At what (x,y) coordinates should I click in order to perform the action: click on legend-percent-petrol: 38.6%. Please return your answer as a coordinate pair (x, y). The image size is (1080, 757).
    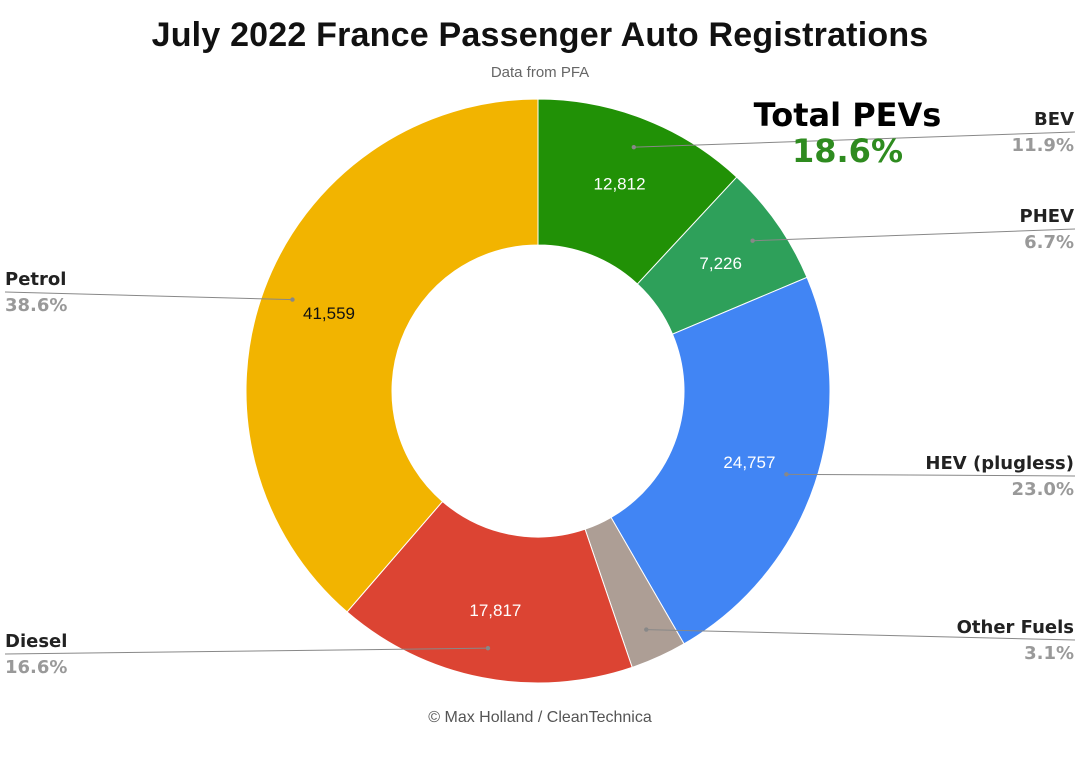
    Looking at the image, I should click on (36, 305).